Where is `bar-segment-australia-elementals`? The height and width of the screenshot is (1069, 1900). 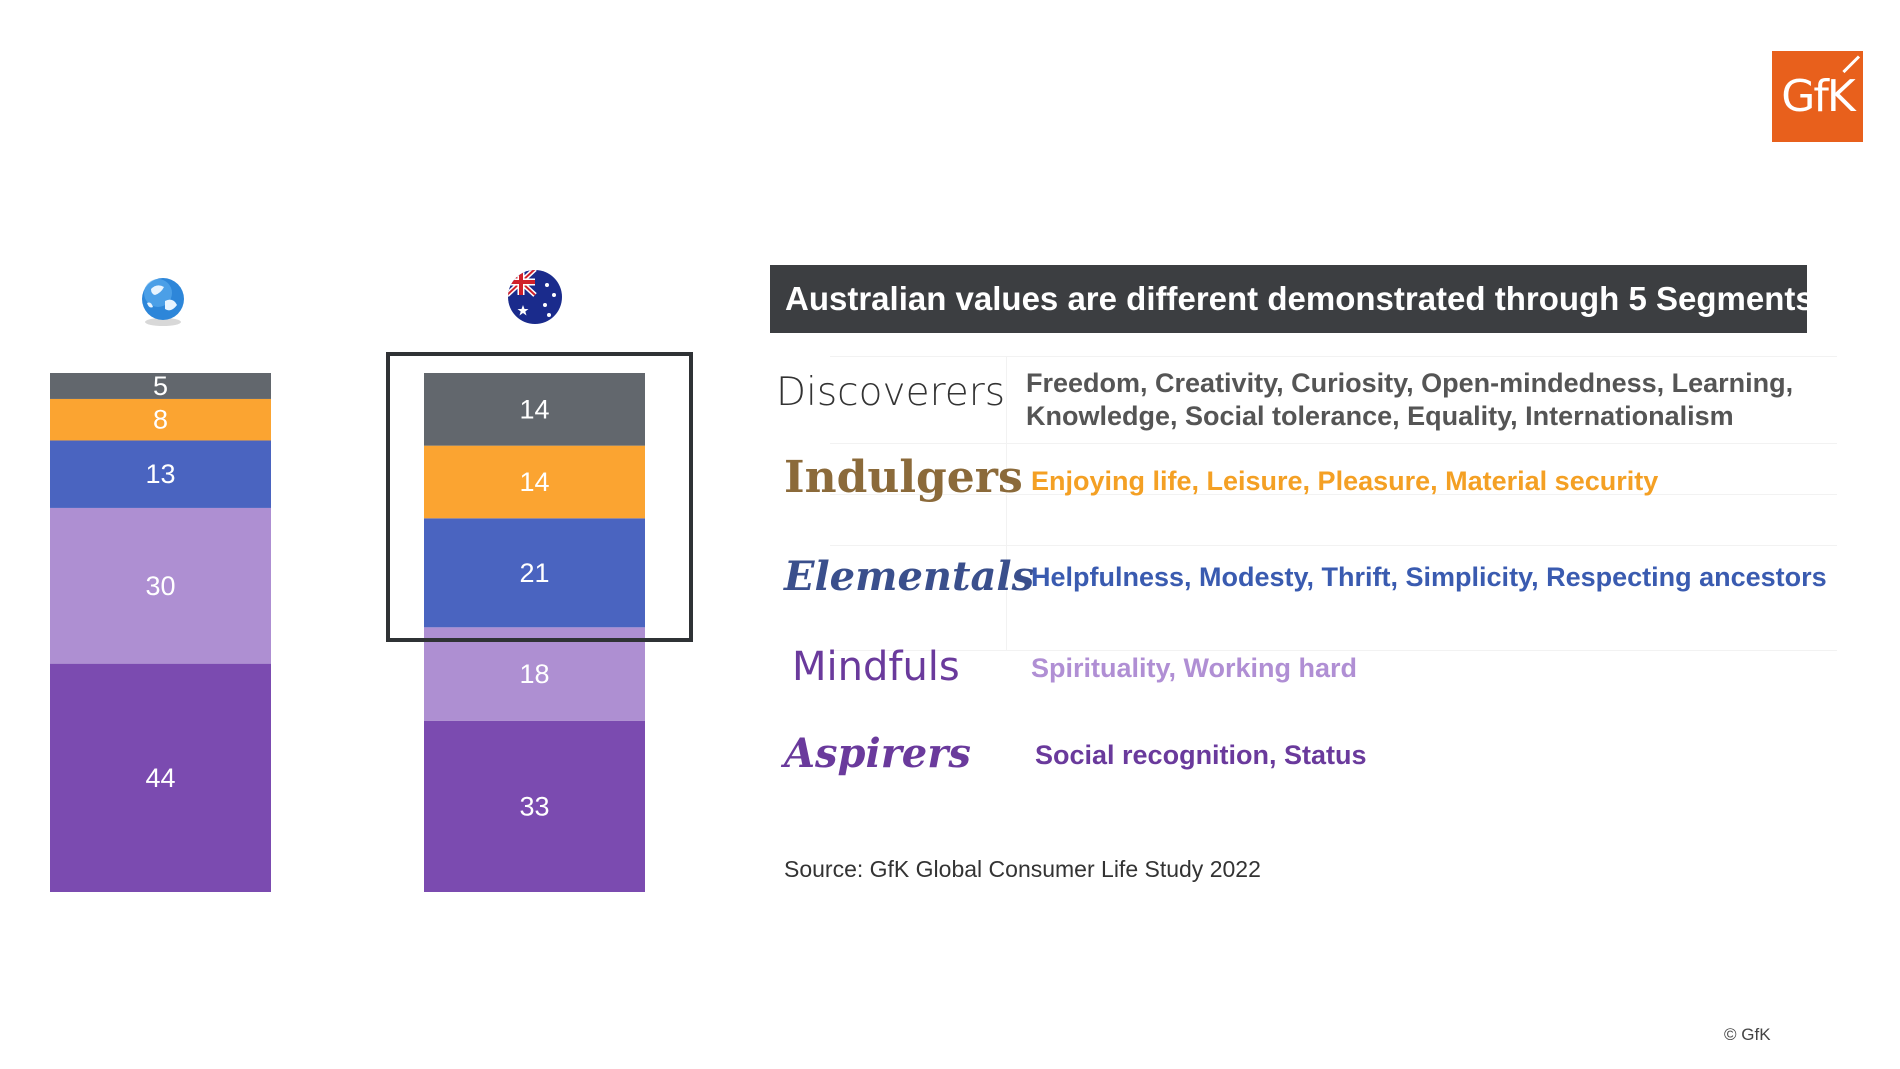
bar-segment-australia-elementals is located at coordinates (534, 573).